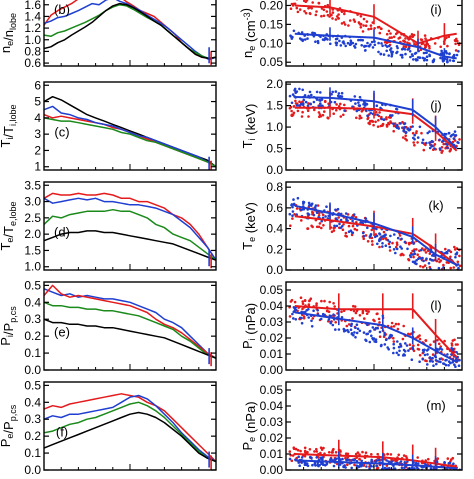 This screenshot has height=479, width=474. I want to click on ytick-label: 0.8, so click(274, 187).